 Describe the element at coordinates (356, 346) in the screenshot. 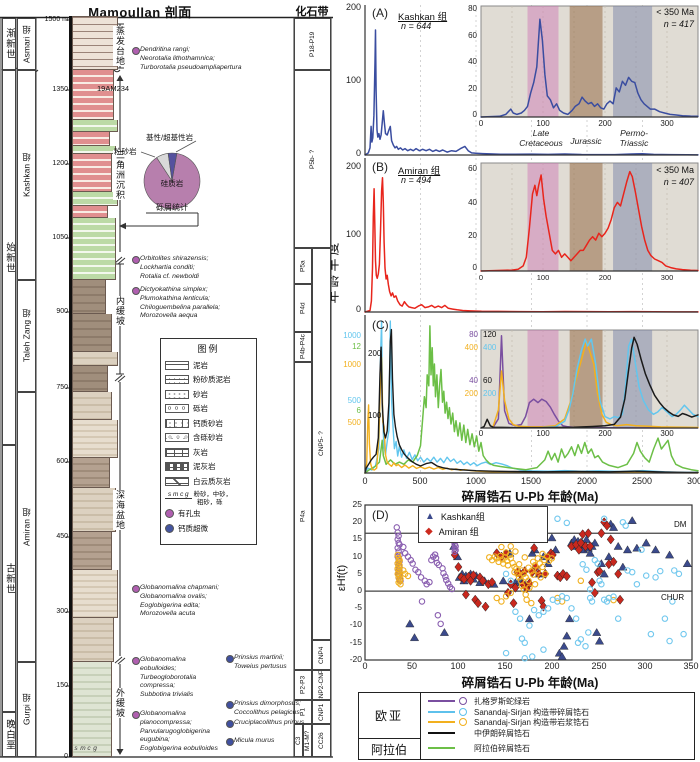

I see `axis-tick-label: 12` at that location.